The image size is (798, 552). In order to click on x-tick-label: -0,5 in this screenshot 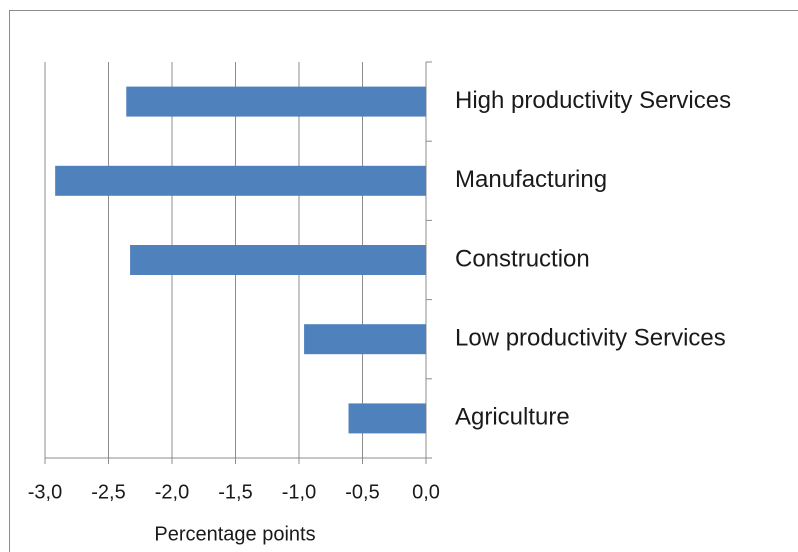, I will do `click(362, 492)`.